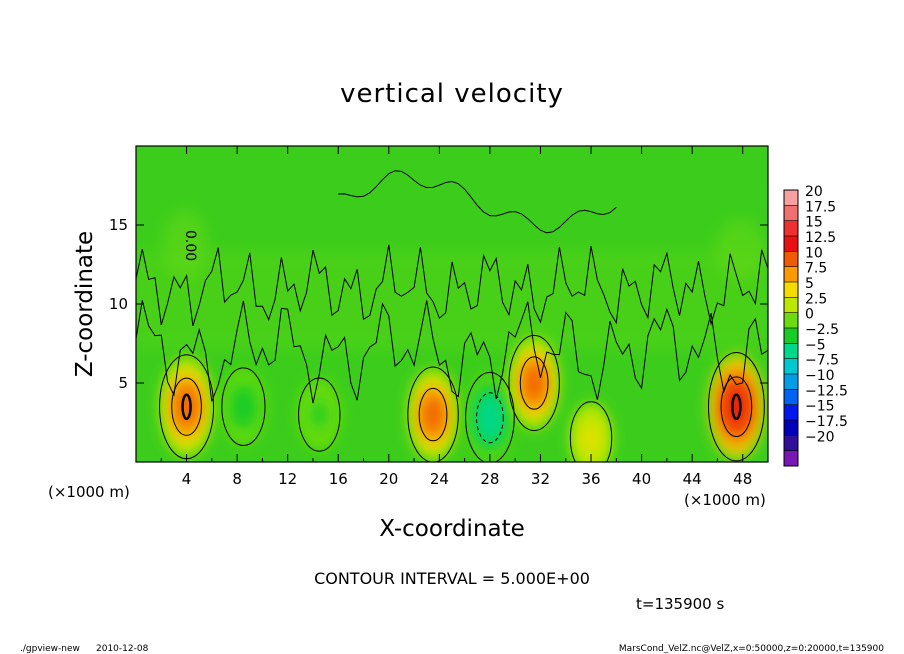 The image size is (904, 654). Describe the element at coordinates (190, 245) in the screenshot. I see `contour-value-label: 0.00` at that location.